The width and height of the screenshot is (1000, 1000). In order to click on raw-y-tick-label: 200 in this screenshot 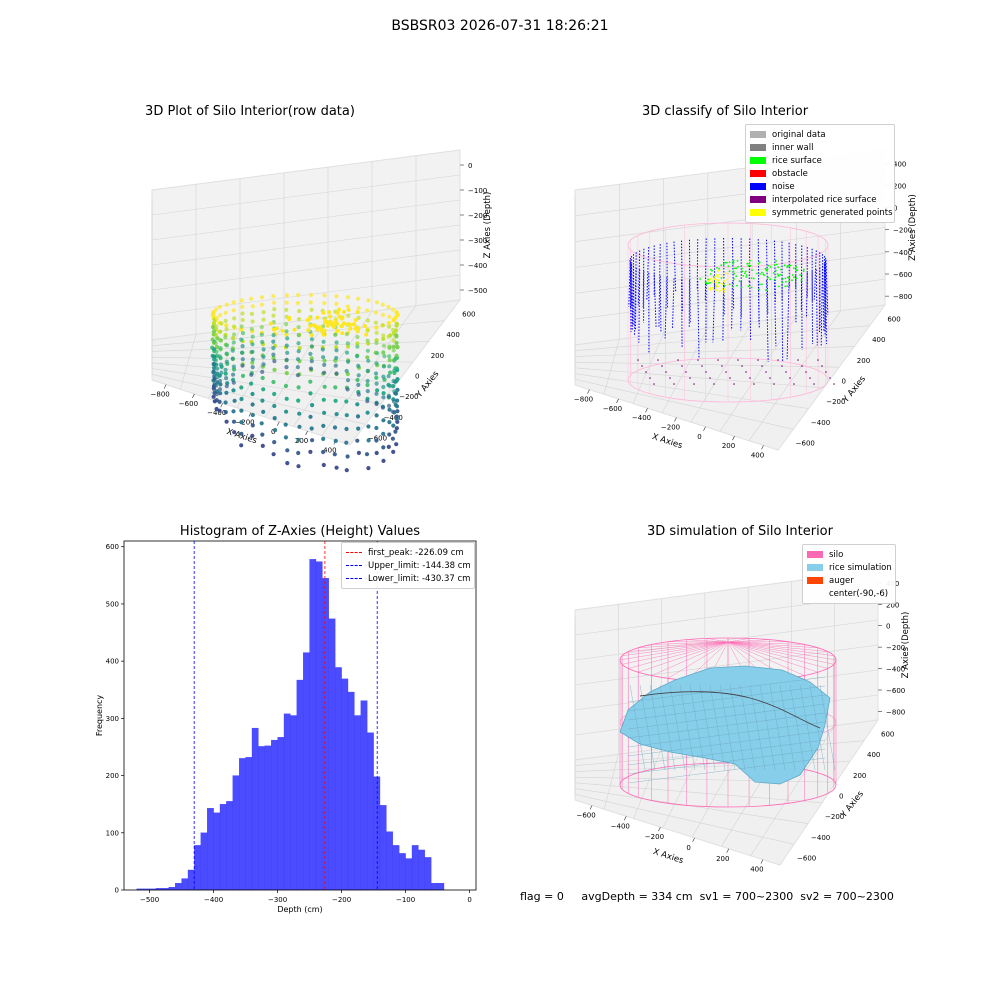, I will do `click(437, 356)`.